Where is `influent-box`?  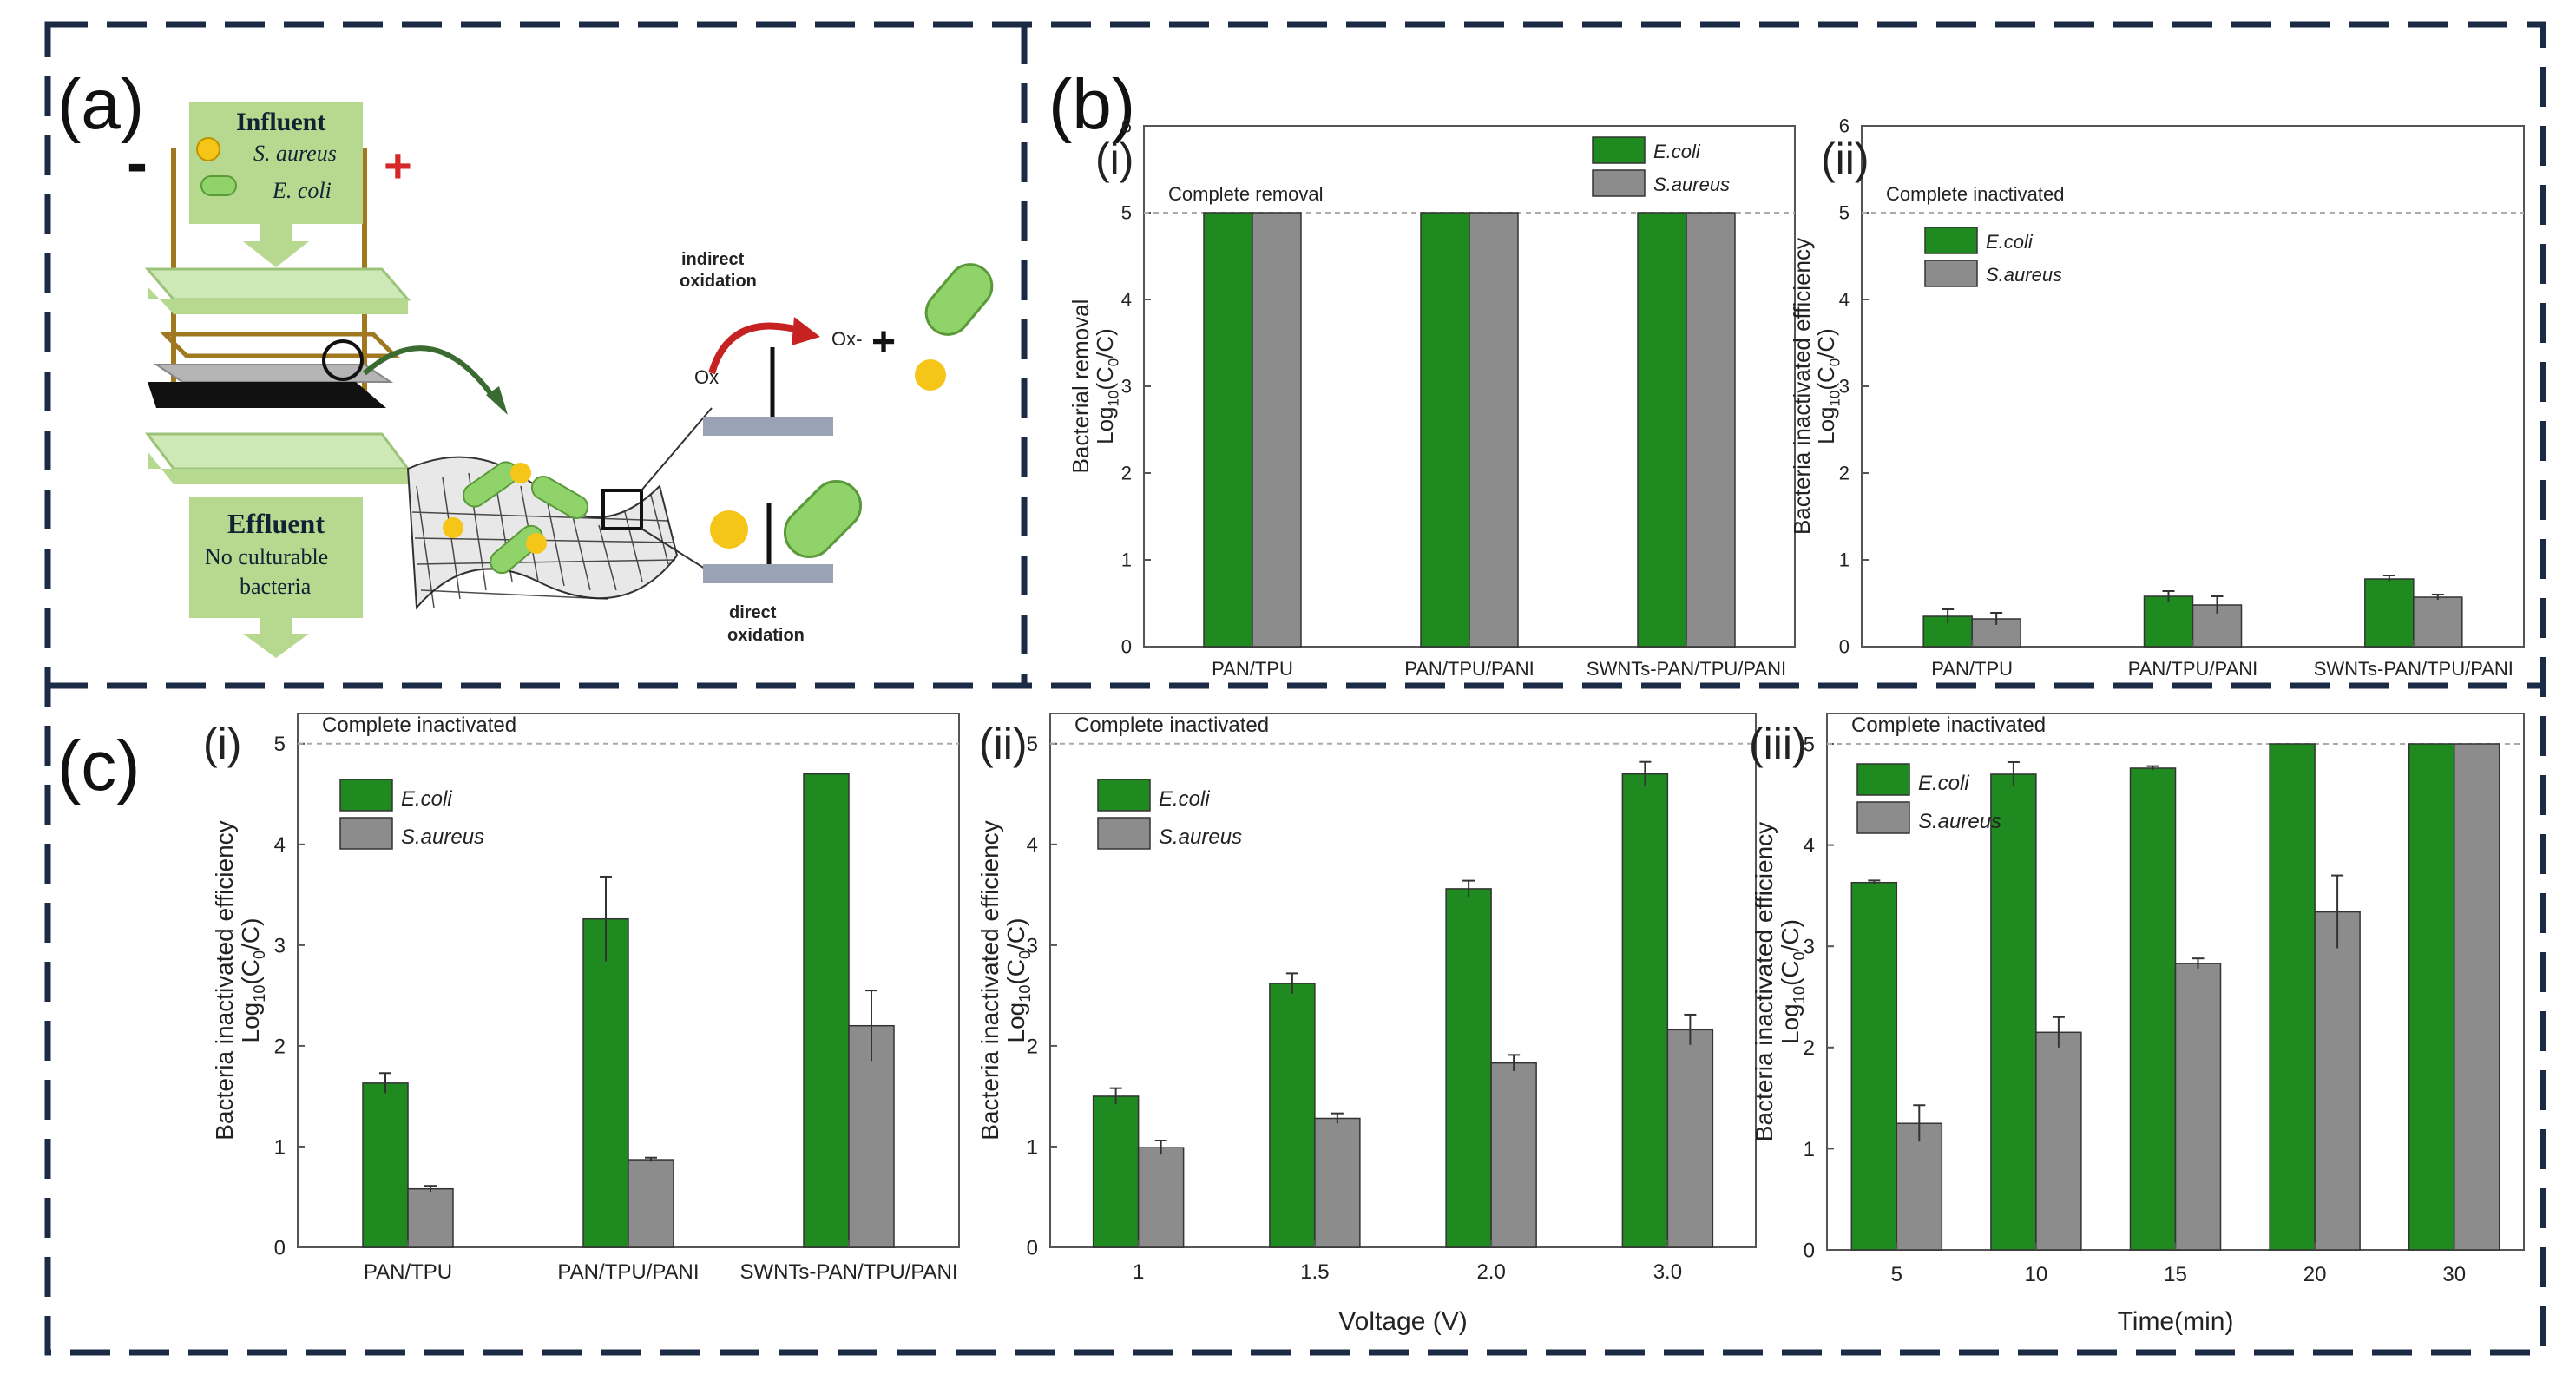 influent-box is located at coordinates (276, 163).